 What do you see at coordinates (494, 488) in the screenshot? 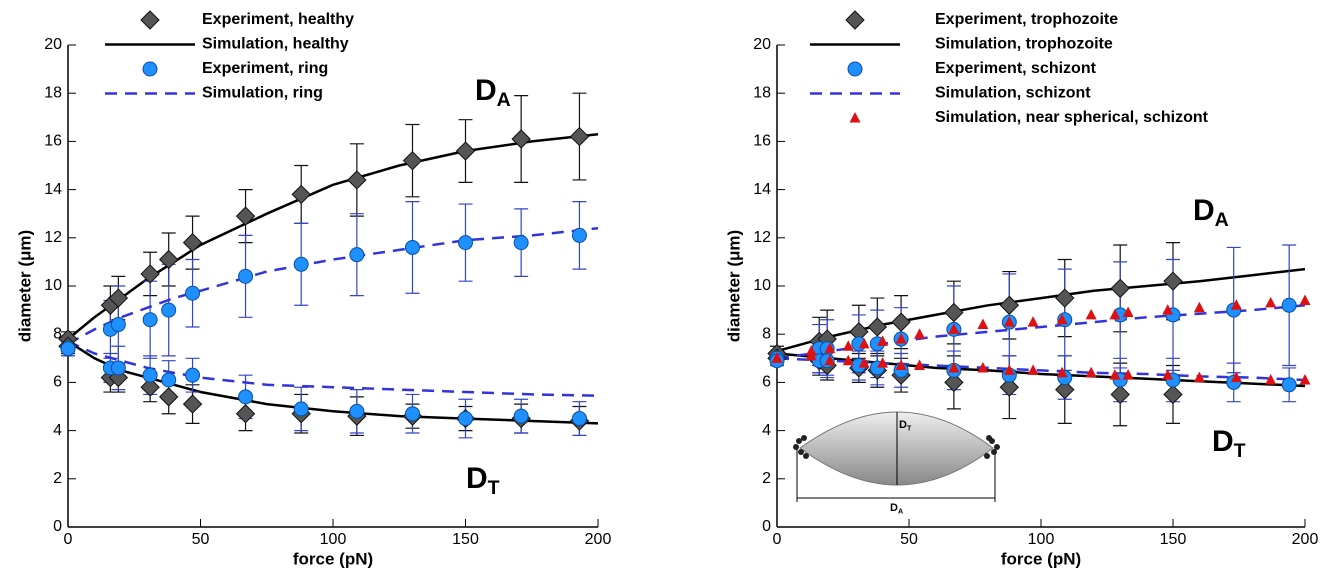
I see `annotation-sub: T` at bounding box center [494, 488].